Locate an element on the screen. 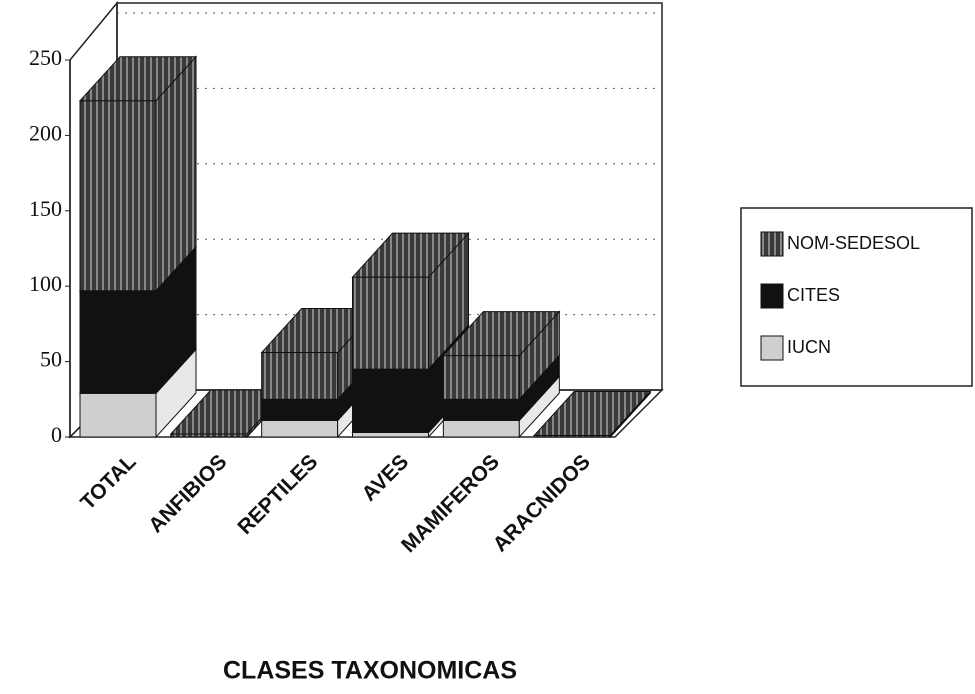 The image size is (975, 694). x-tick-label: AVES is located at coordinates (386, 478).